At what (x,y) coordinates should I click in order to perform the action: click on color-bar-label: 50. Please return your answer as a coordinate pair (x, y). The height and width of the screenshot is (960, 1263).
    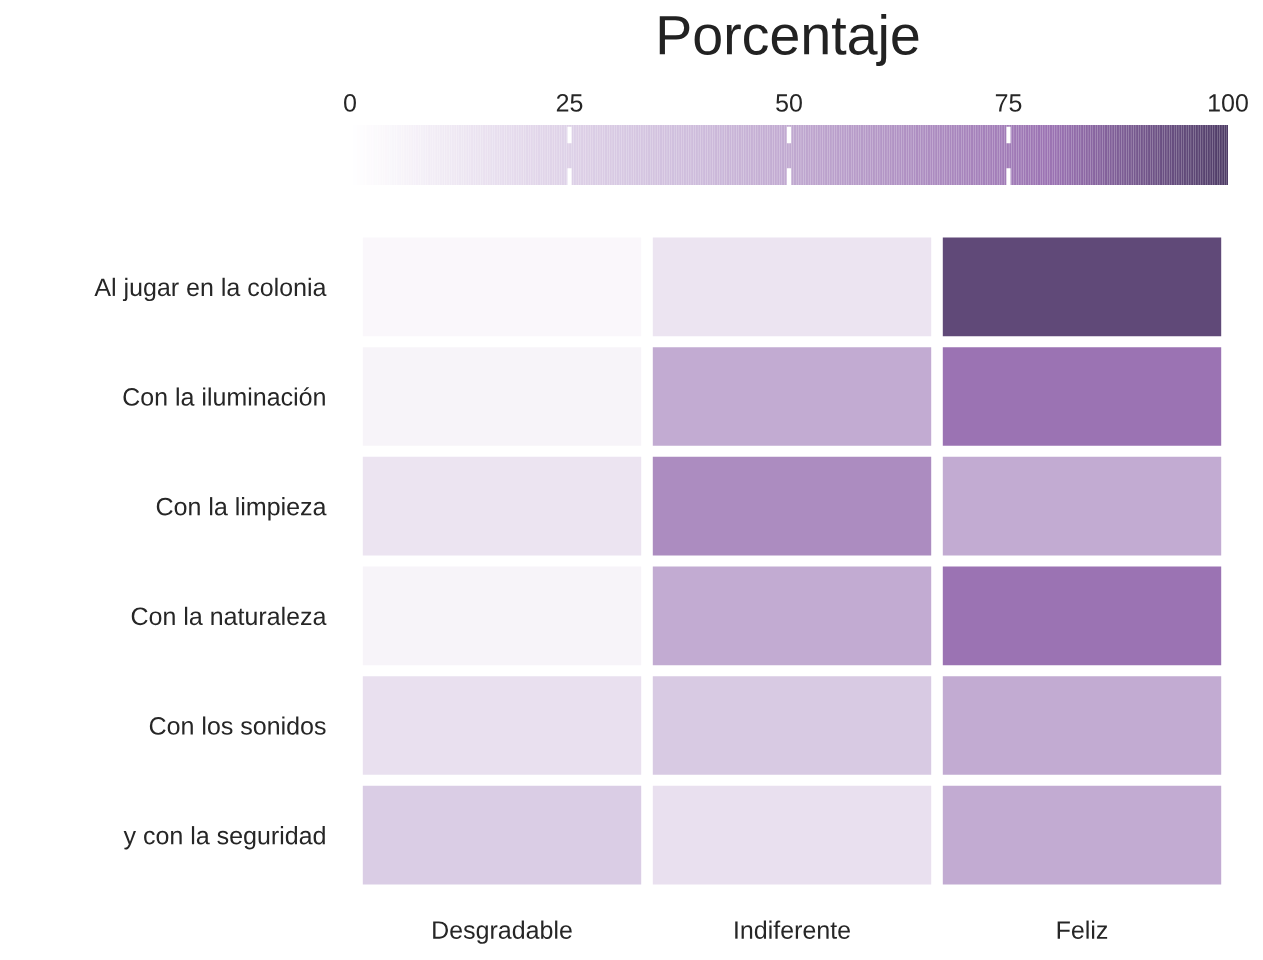
    Looking at the image, I should click on (789, 103).